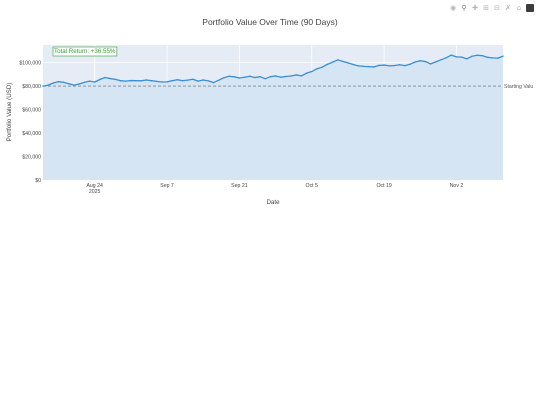  I want to click on plotly-logo, so click(530, 8).